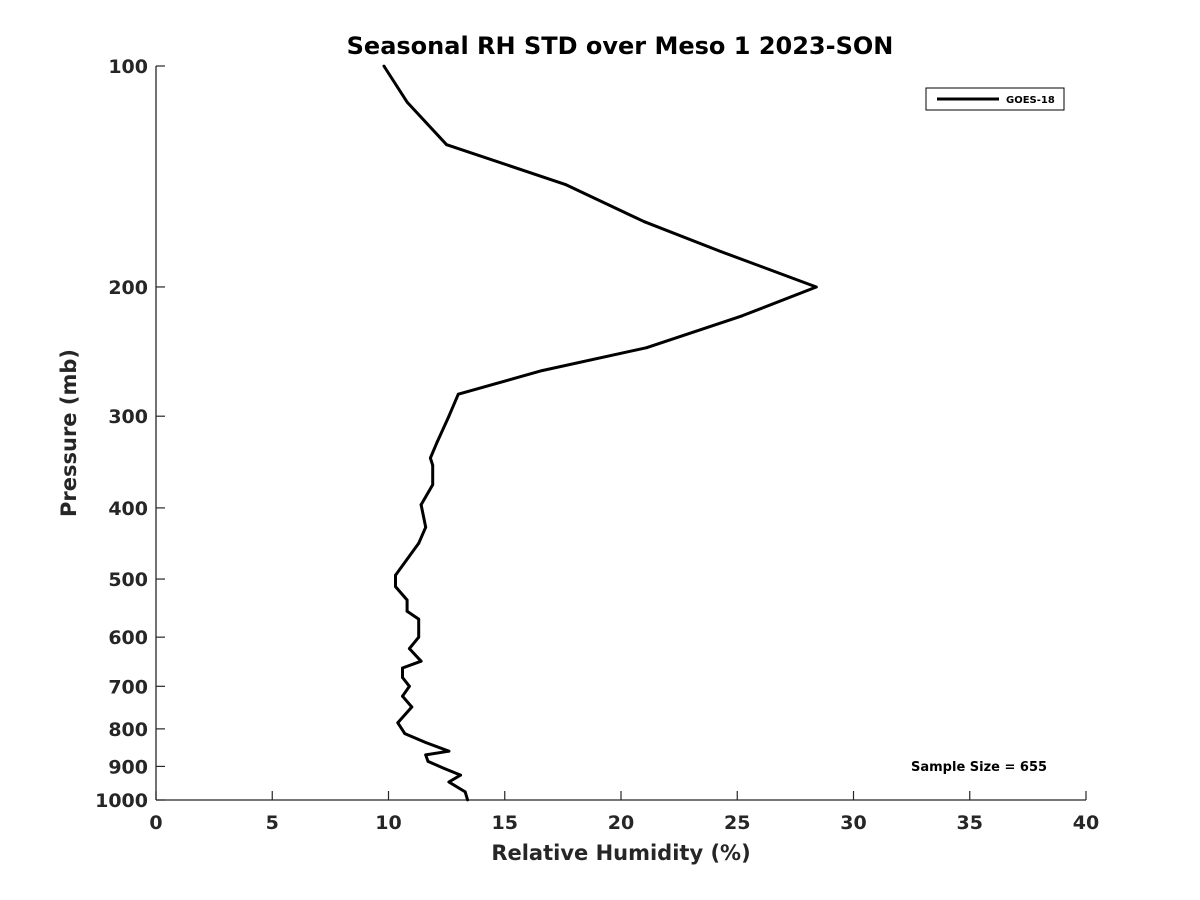 The height and width of the screenshot is (900, 1200). Describe the element at coordinates (128, 687) in the screenshot. I see `y-tick-label: 700` at that location.